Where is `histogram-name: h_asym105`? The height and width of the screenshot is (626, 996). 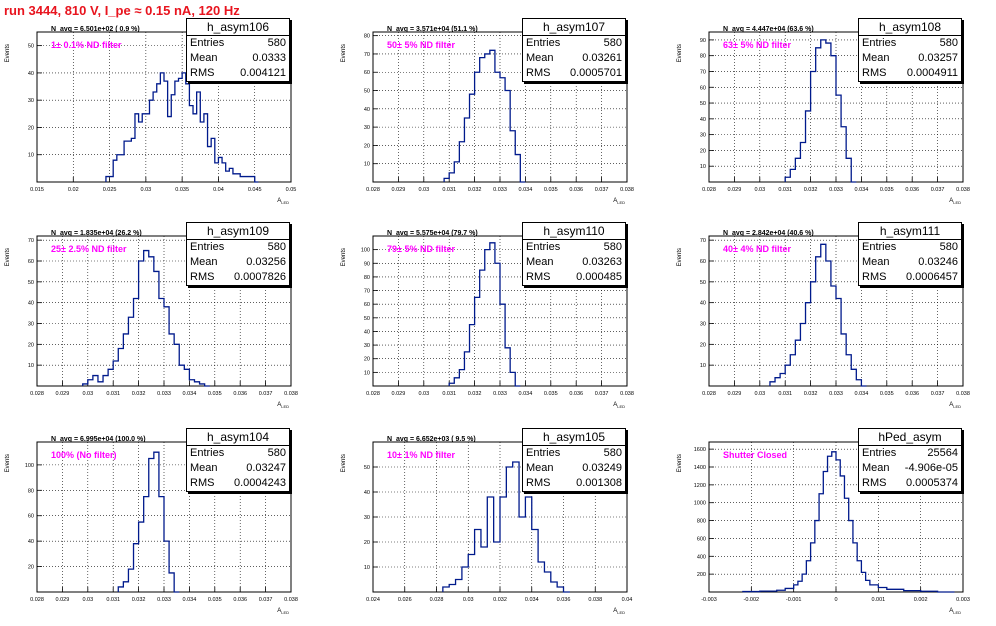
histogram-name: h_asym105 is located at coordinates (574, 437).